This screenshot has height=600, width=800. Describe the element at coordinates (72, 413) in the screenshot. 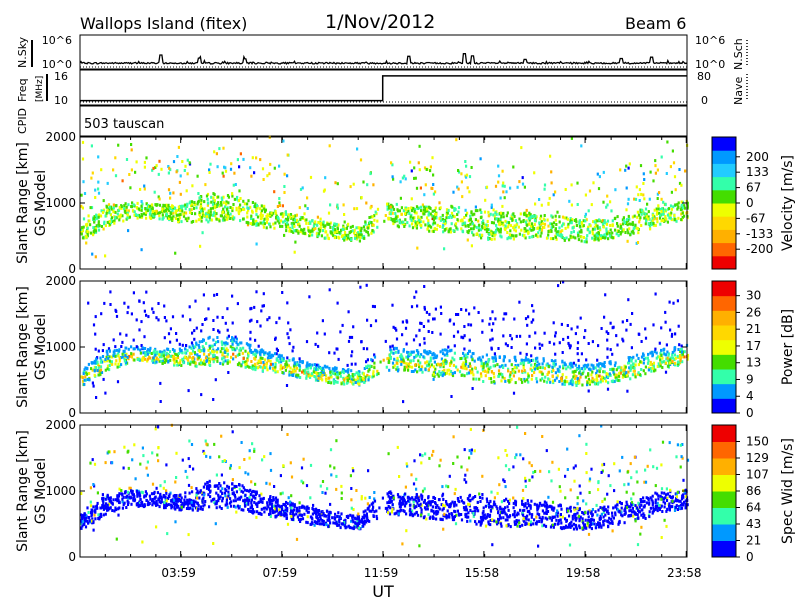

I see `power-ytick-label: 0` at that location.